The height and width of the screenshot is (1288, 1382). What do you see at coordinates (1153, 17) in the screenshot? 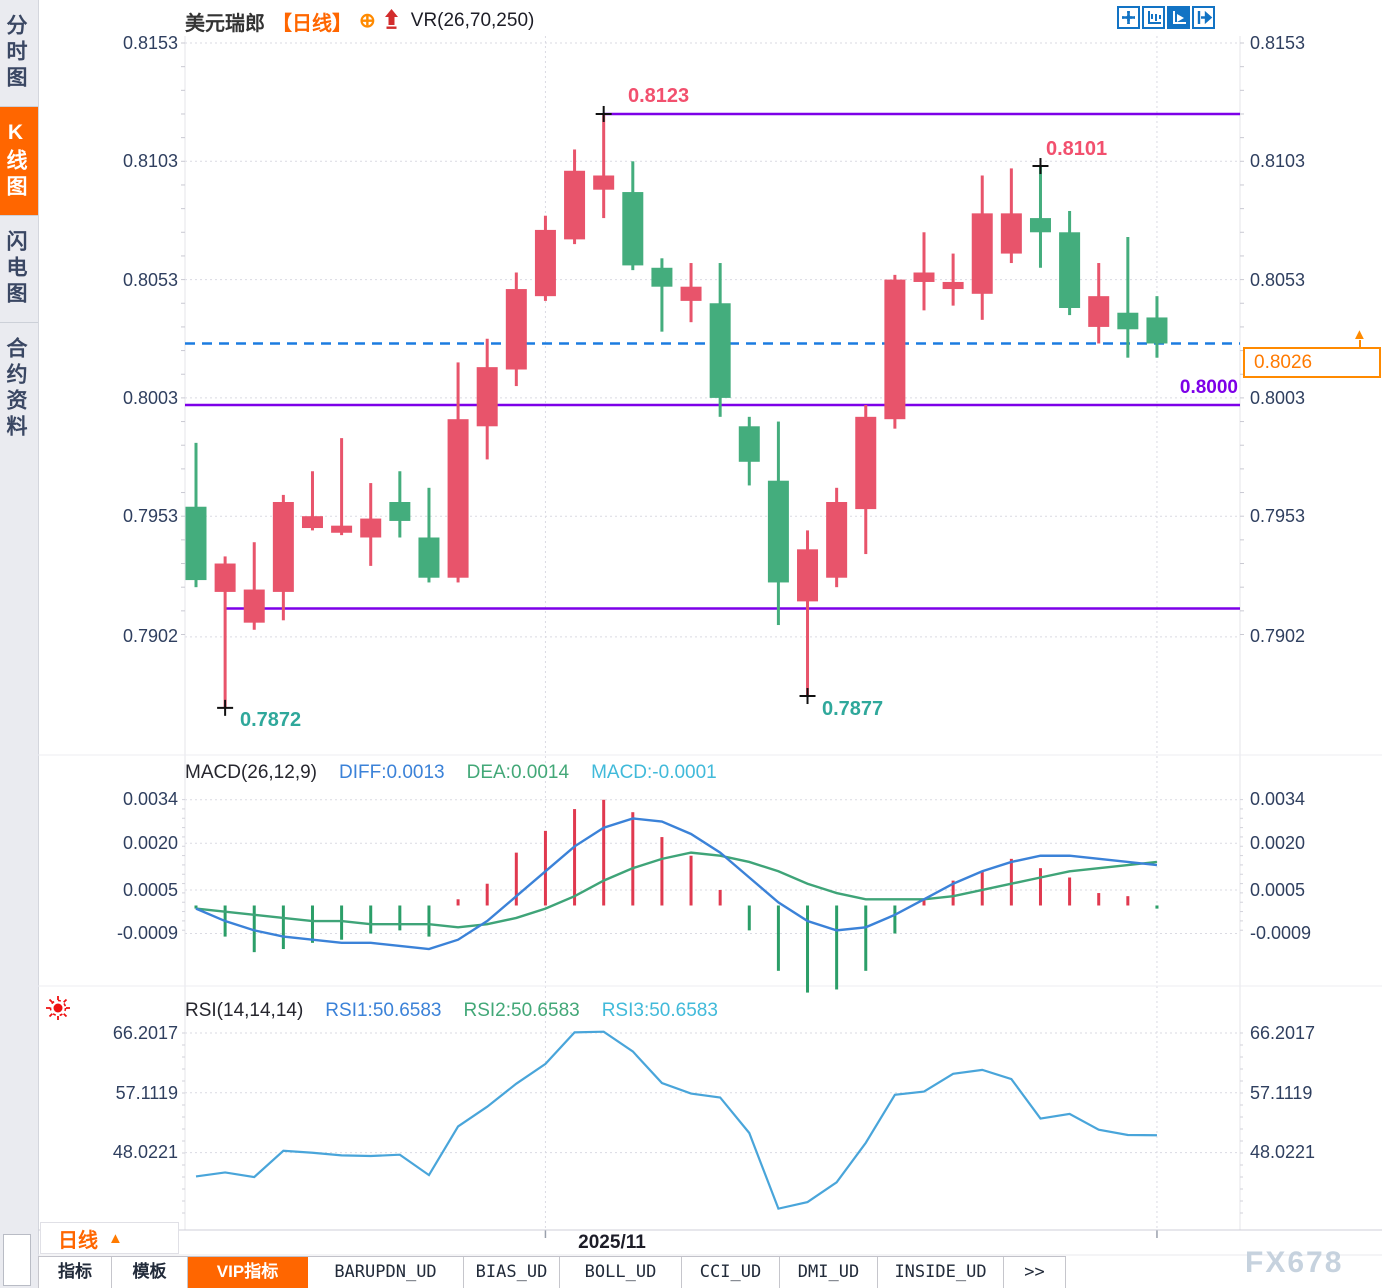
I see `axis-scale-icon` at bounding box center [1153, 17].